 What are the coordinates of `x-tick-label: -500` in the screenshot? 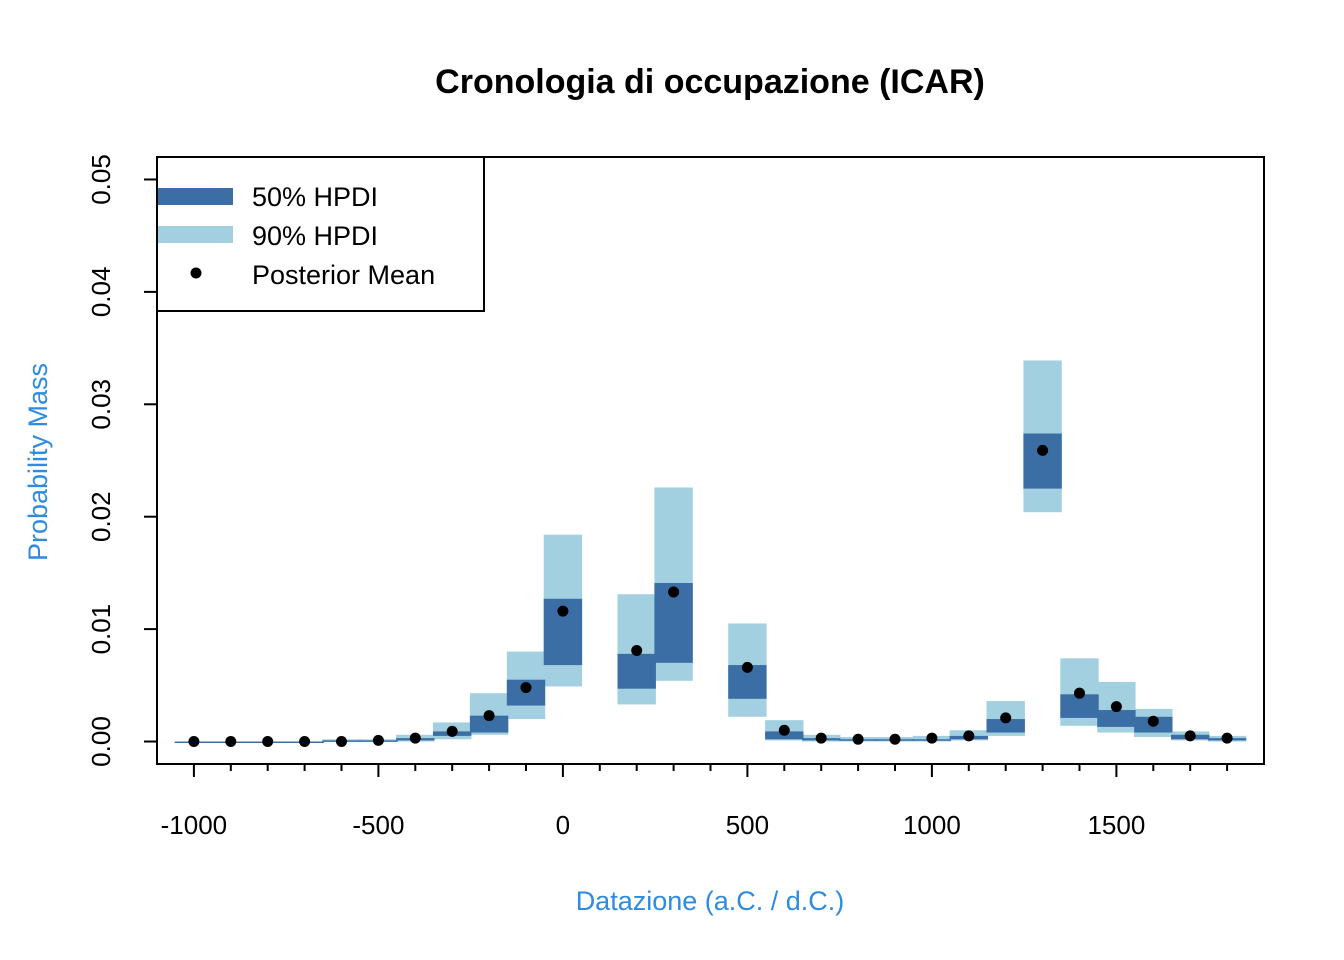 It's located at (378, 825).